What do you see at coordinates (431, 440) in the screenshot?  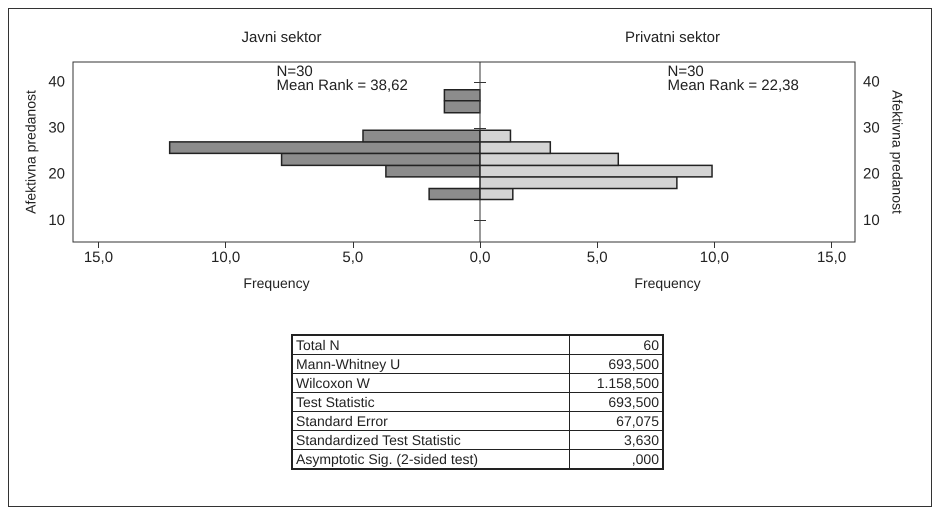 I see `text: Standardized Test Statistic` at bounding box center [431, 440].